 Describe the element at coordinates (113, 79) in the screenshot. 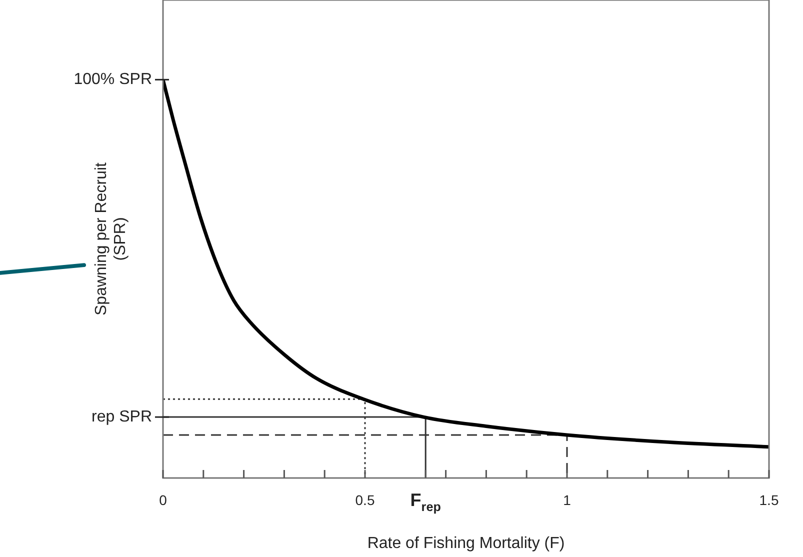

I see `annotation: 100% SPR` at that location.